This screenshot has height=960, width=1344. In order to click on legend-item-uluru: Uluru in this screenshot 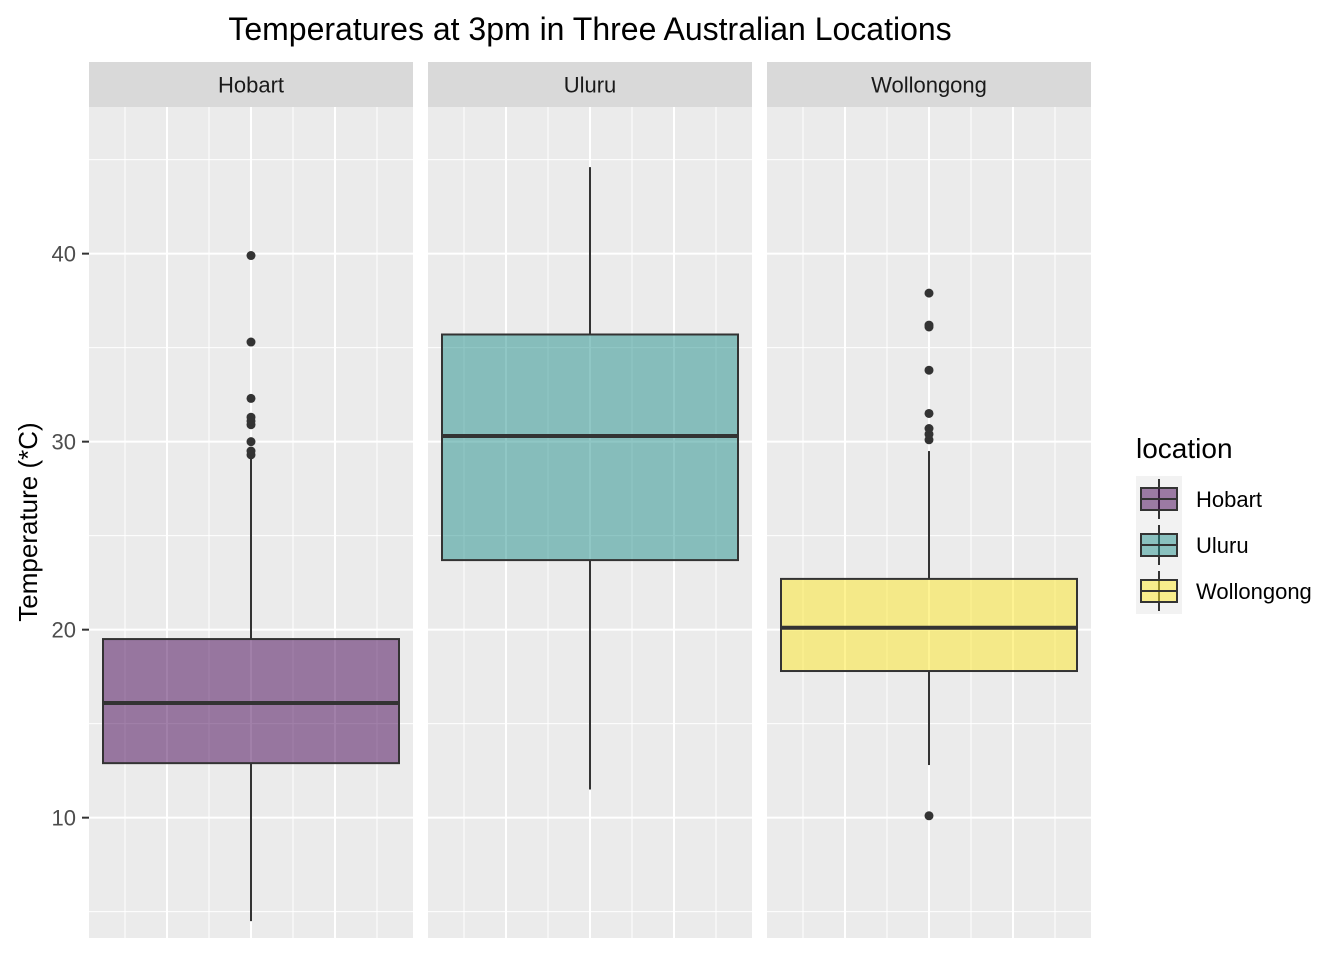, I will do `click(1192, 545)`.